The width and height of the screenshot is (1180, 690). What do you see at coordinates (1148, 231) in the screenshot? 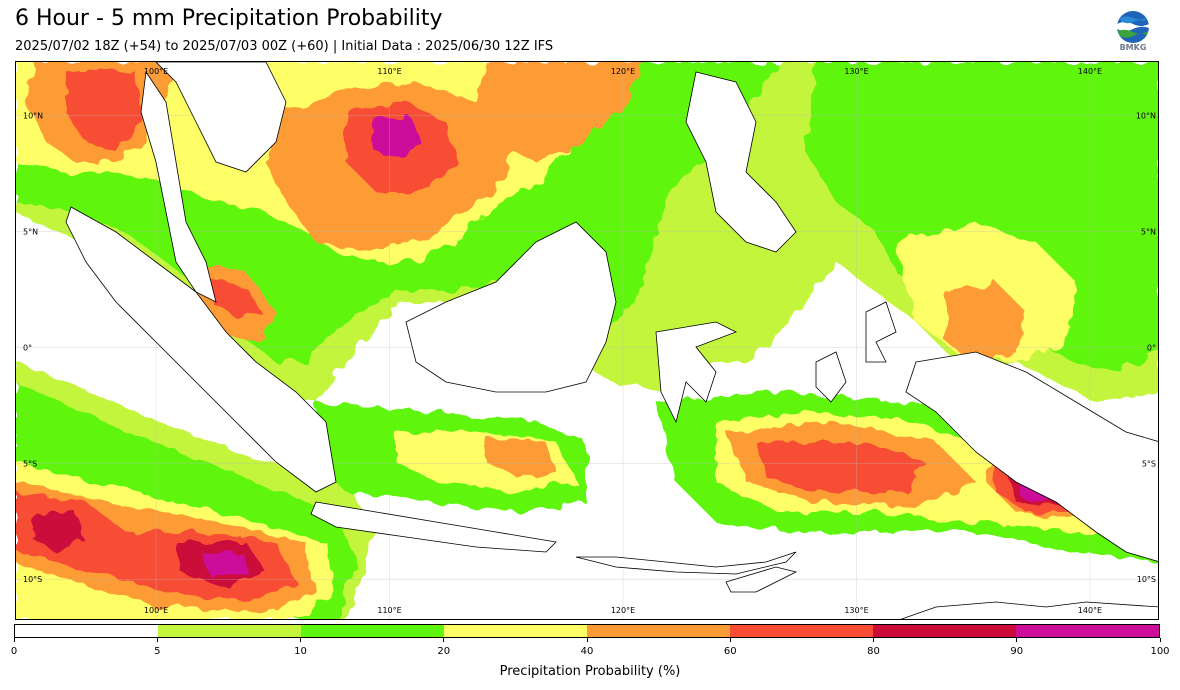
I see `lat-label-right: 5°N` at bounding box center [1148, 231].